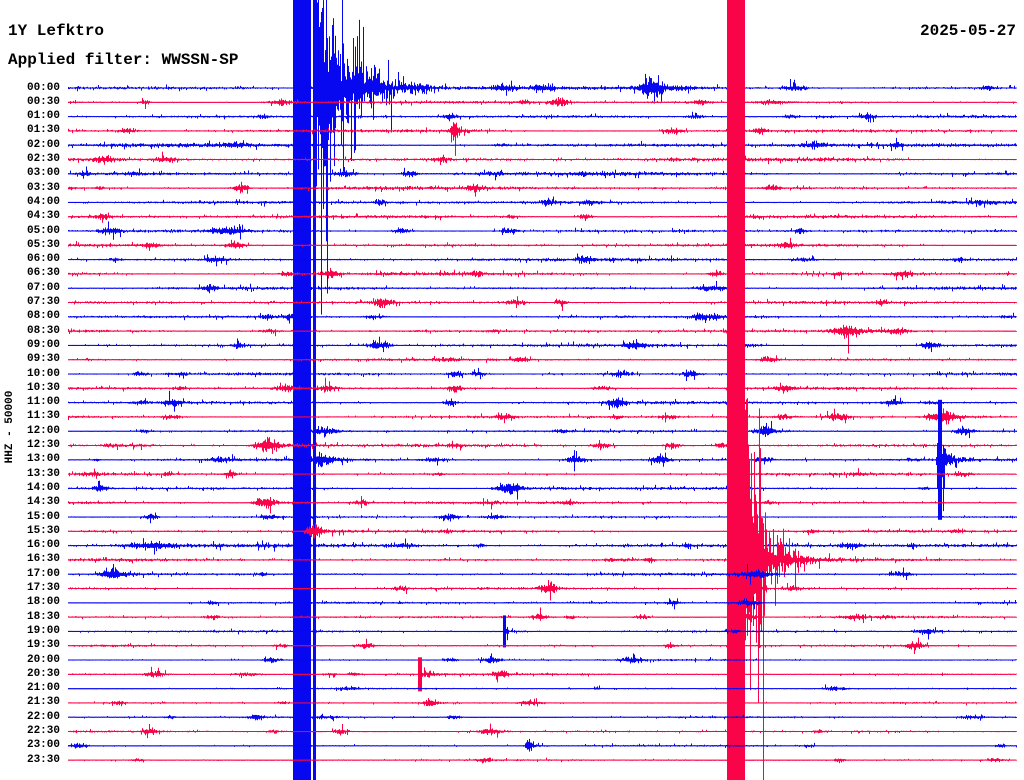 Image resolution: width=1024 pixels, height=780 pixels. What do you see at coordinates (43, 731) in the screenshot?
I see `time-label: 22:30` at bounding box center [43, 731].